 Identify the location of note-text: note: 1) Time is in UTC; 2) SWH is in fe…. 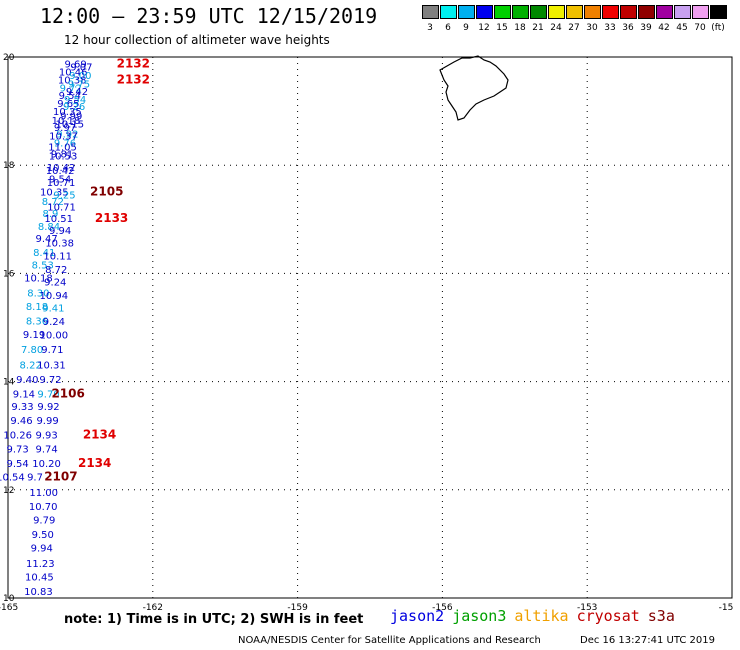
(214, 619).